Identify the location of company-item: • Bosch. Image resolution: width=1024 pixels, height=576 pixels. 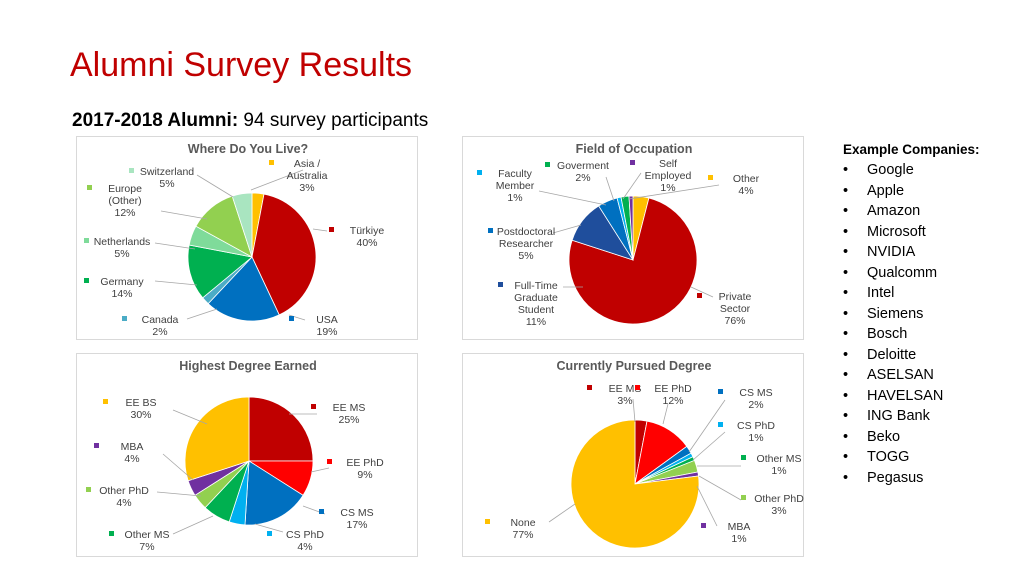
(911, 334).